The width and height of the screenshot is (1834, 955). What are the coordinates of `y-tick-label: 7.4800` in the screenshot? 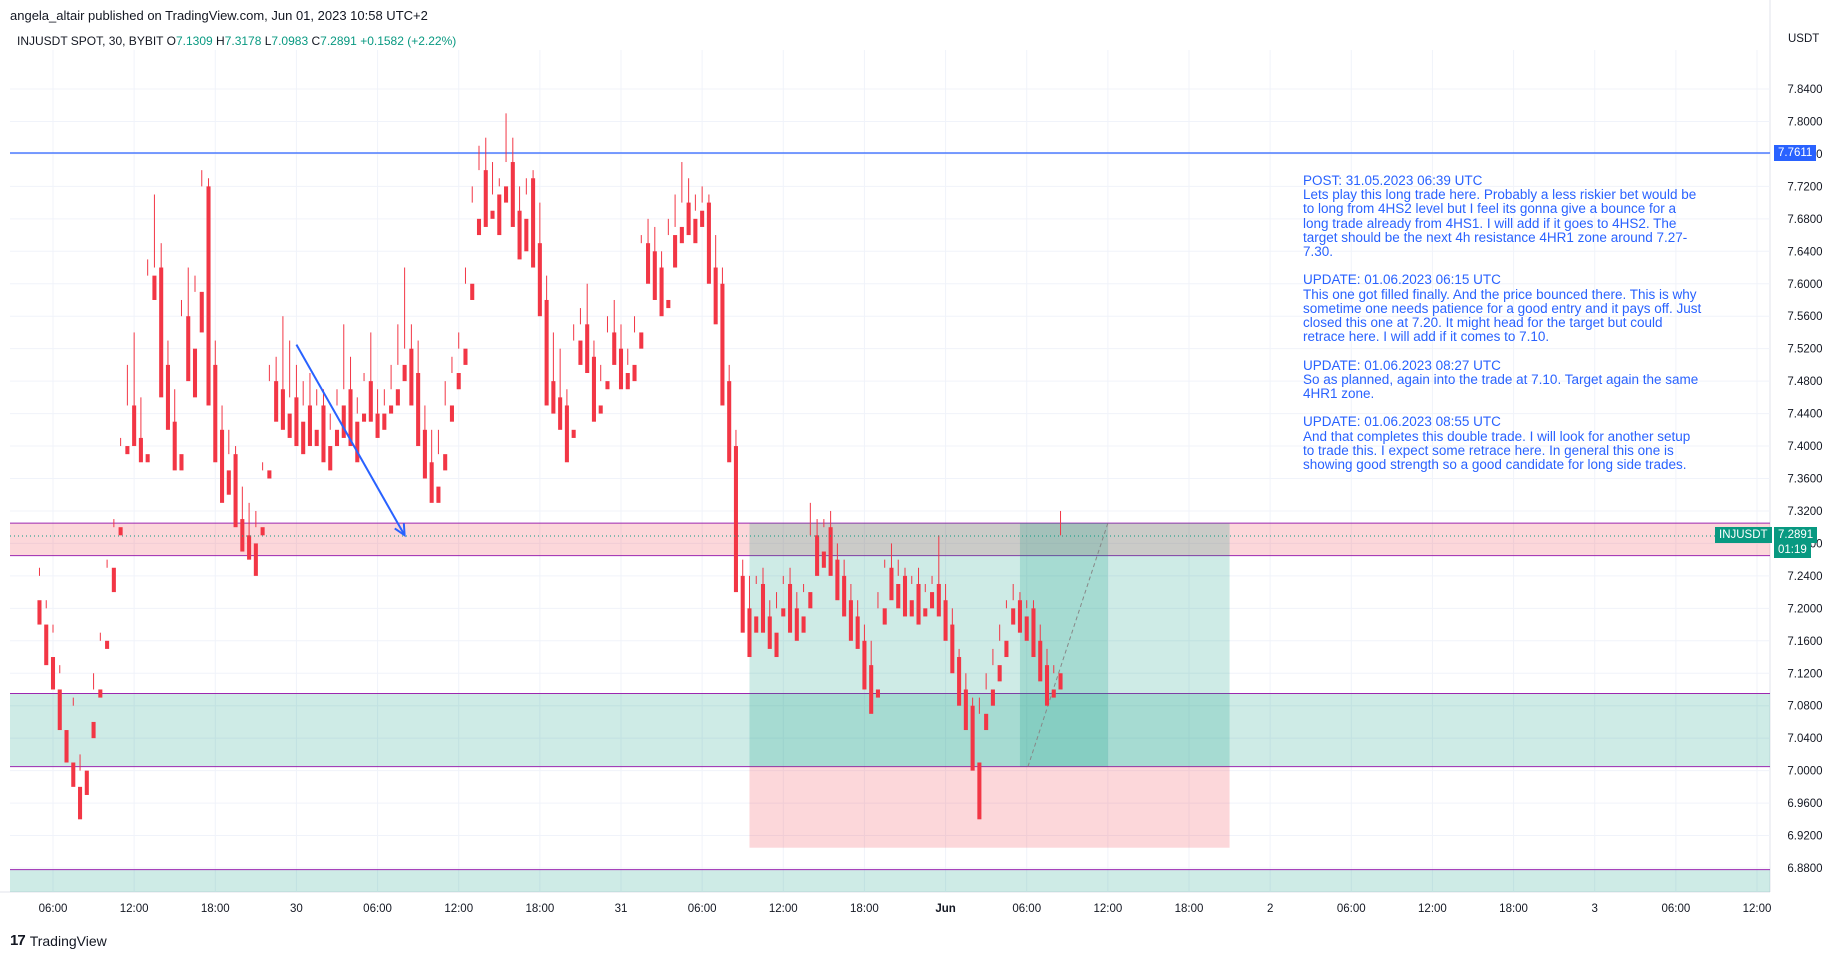 It's located at (1804, 382).